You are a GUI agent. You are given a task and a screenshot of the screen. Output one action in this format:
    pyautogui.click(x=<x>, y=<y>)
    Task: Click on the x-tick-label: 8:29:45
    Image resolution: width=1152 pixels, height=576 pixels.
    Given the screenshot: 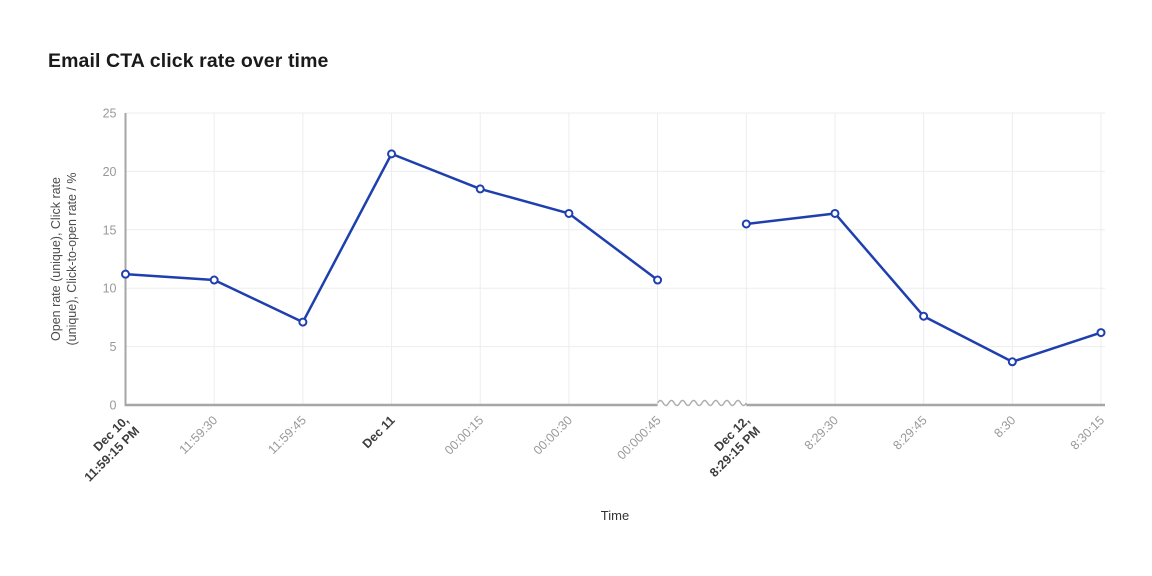 What is the action you would take?
    pyautogui.click(x=909, y=432)
    